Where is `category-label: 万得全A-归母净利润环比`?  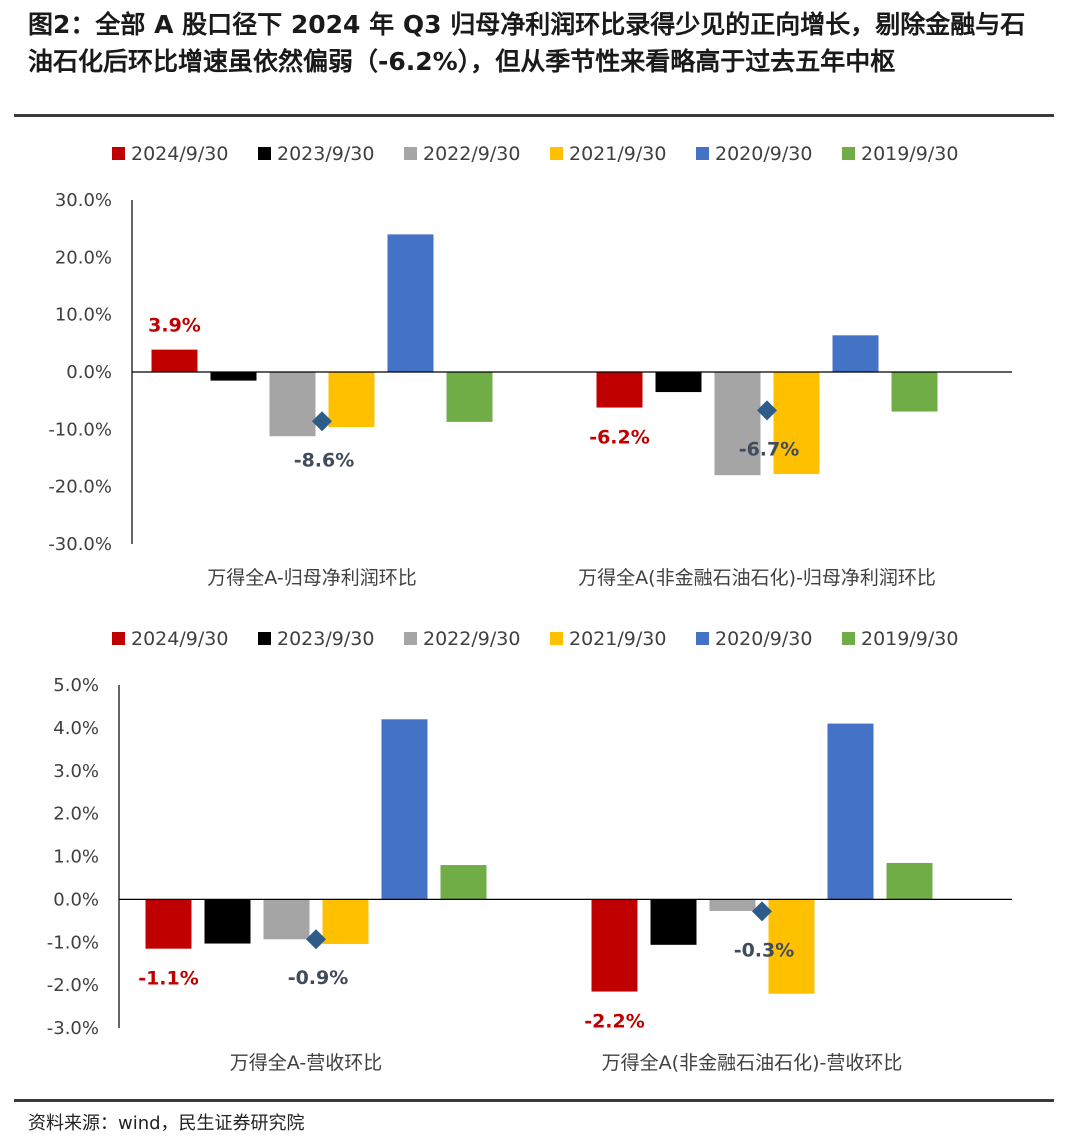
category-label: 万得全A-归母净利润环比 is located at coordinates (311, 578).